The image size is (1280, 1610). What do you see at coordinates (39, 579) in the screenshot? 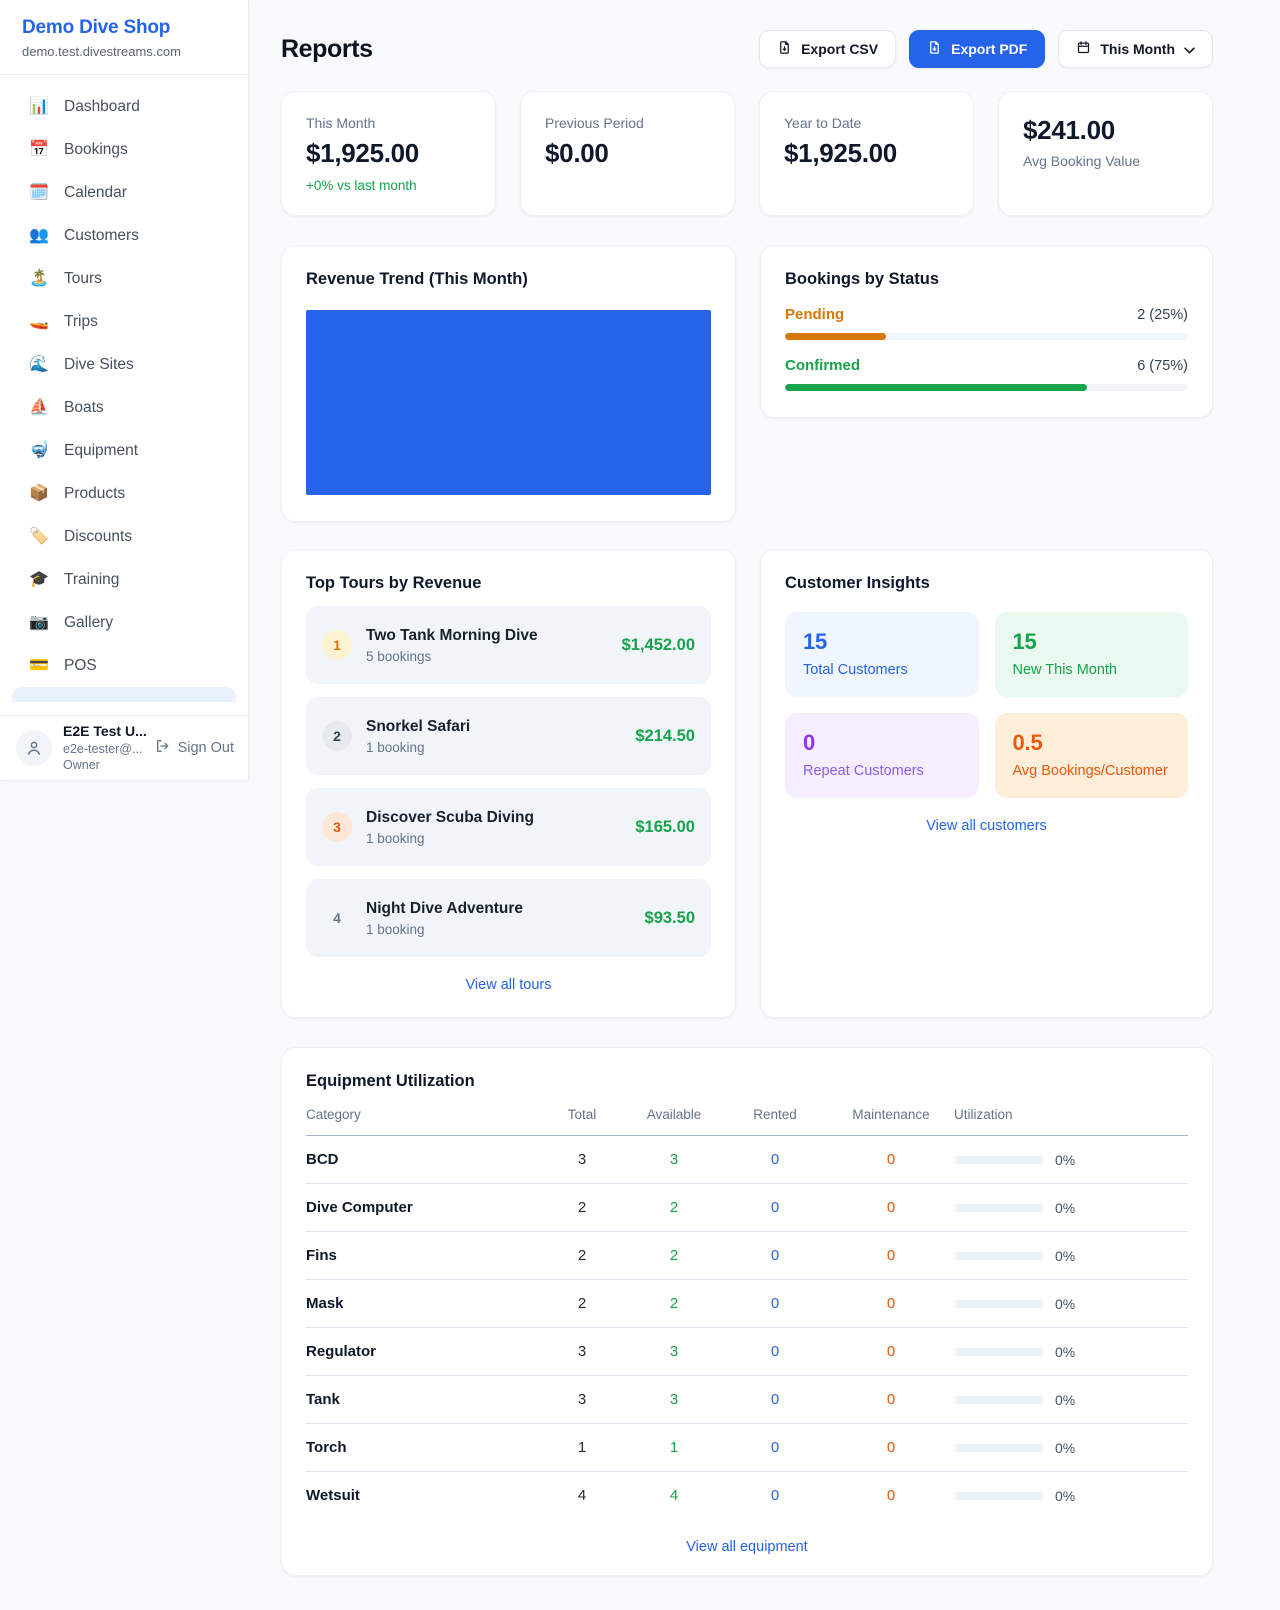
I see `graduation-cap-icon: 🎓` at bounding box center [39, 579].